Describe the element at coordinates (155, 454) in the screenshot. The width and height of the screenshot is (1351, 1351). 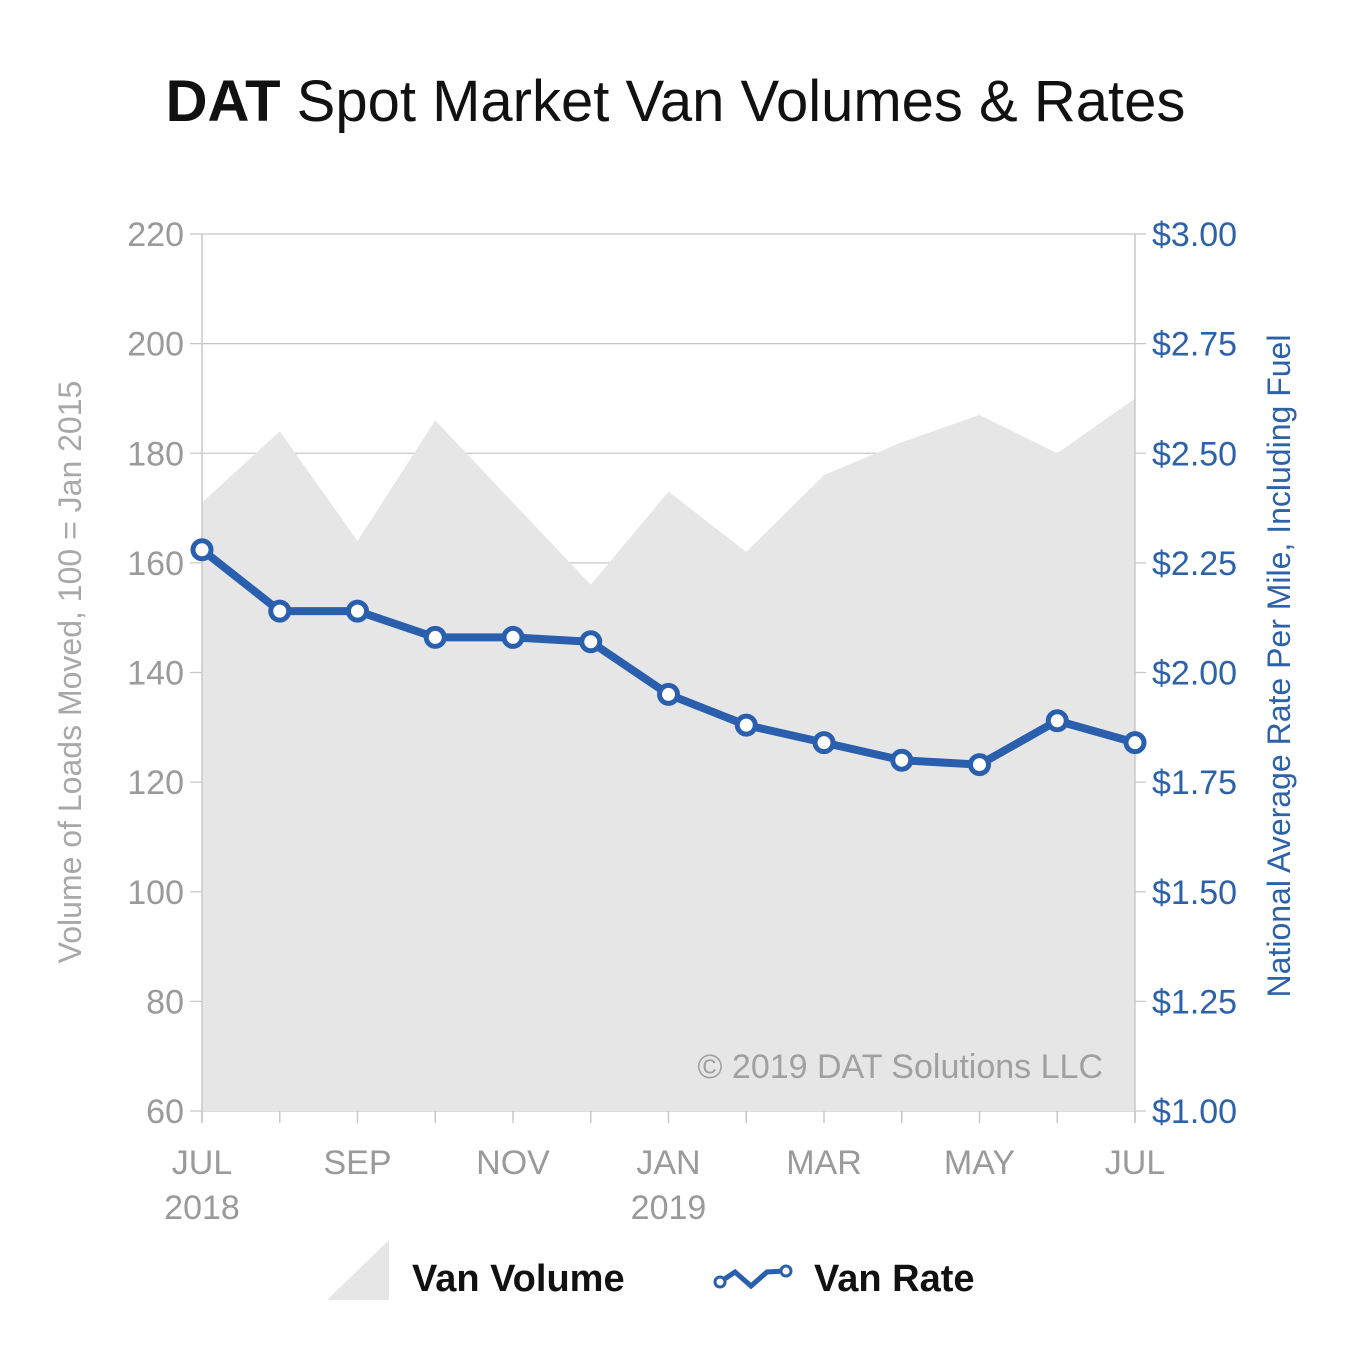
I see `y-left-tick-label: 180` at that location.